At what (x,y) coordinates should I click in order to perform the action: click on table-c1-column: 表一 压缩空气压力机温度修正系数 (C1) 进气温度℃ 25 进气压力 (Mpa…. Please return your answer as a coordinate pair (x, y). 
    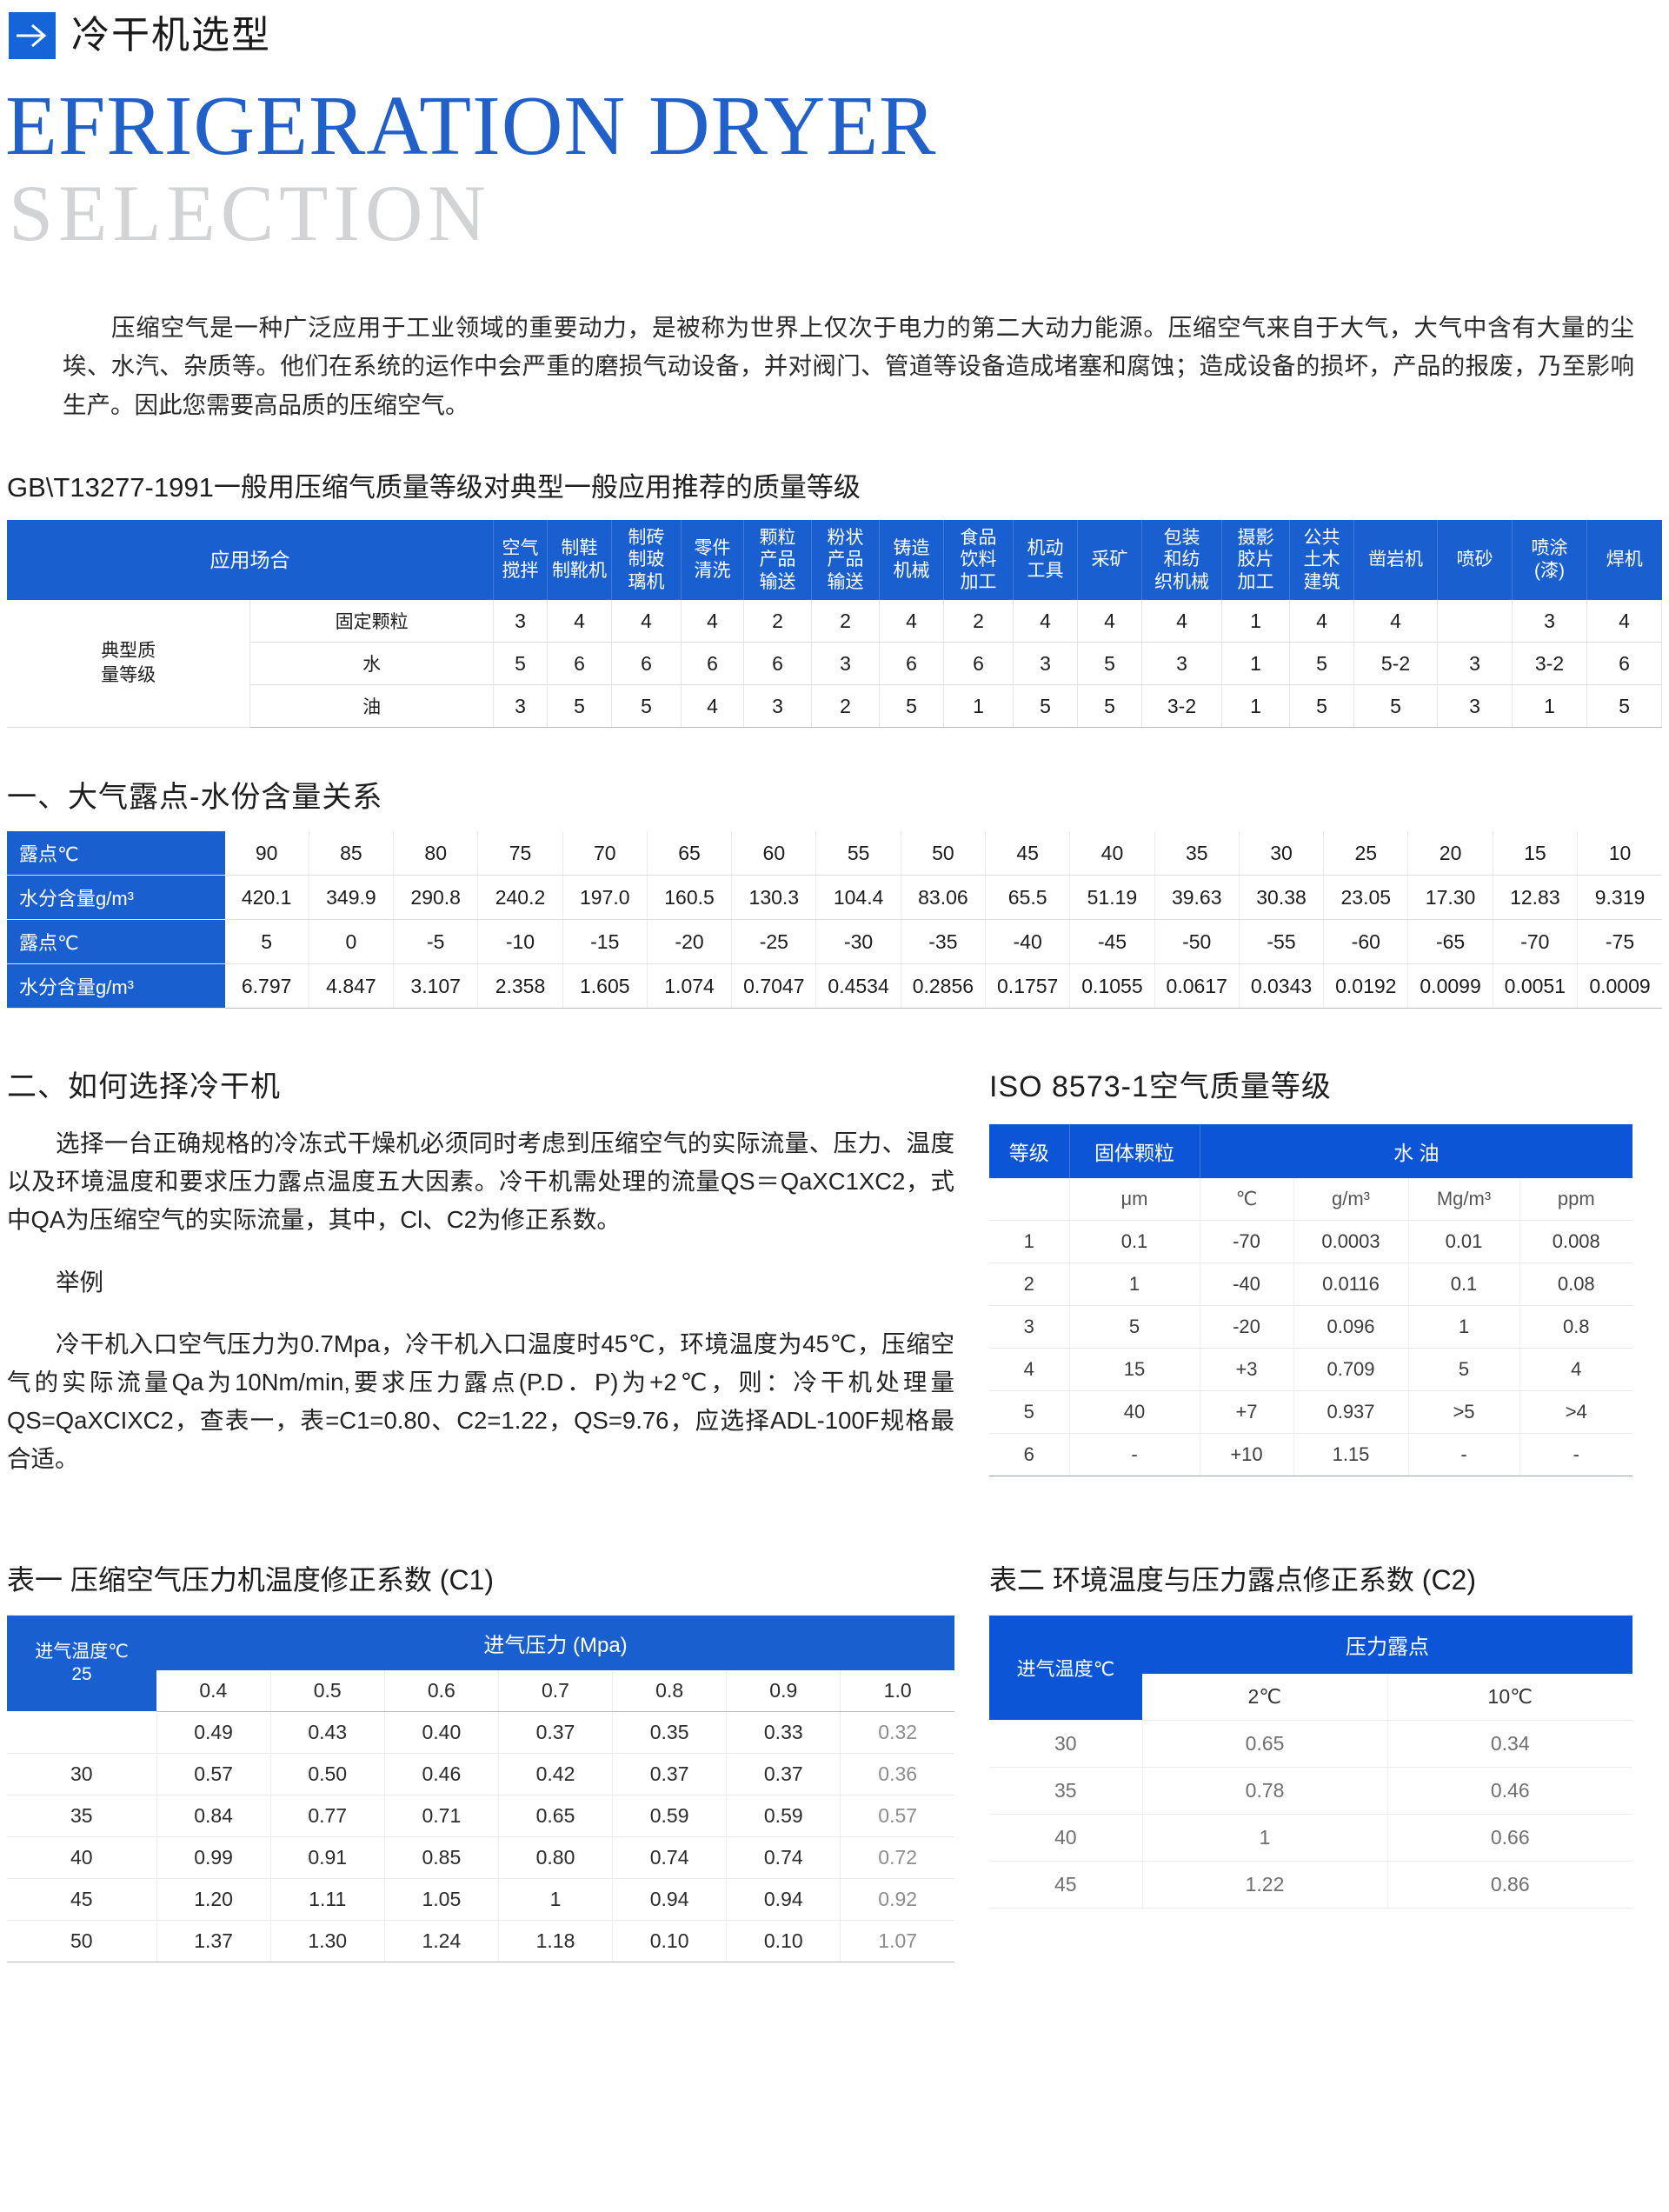
    Looking at the image, I should click on (480, 1737).